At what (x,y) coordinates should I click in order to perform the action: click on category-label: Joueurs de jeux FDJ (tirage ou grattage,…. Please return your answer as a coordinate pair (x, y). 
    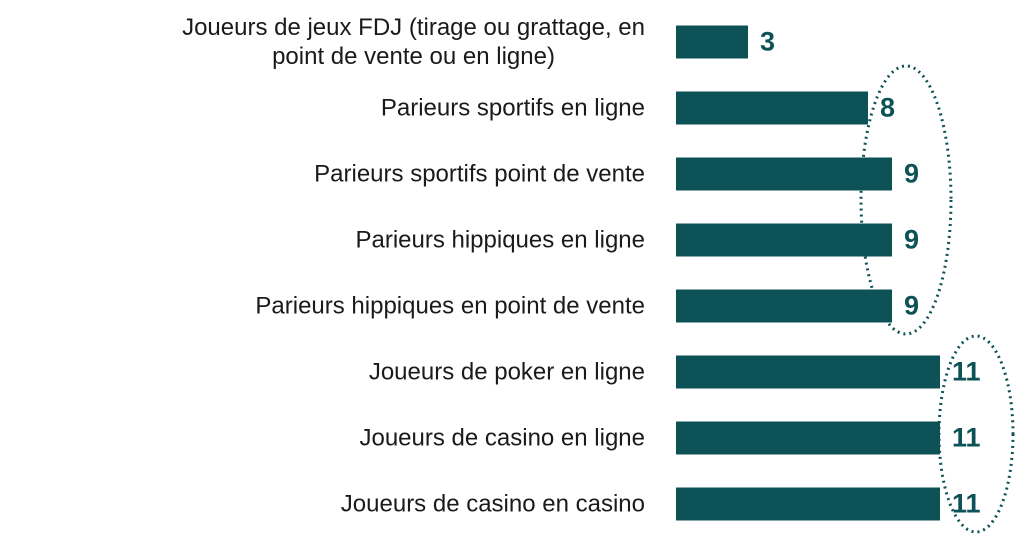
    Looking at the image, I should click on (413, 42).